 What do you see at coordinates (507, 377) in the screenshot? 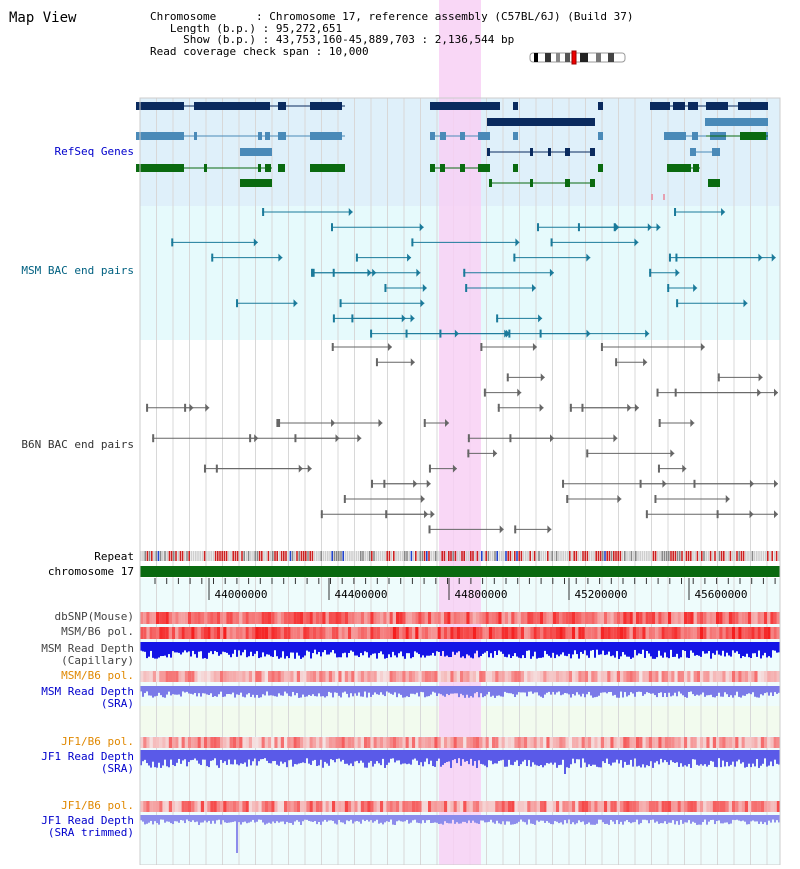
I see `b6n-bac-pair-end` at bounding box center [507, 377].